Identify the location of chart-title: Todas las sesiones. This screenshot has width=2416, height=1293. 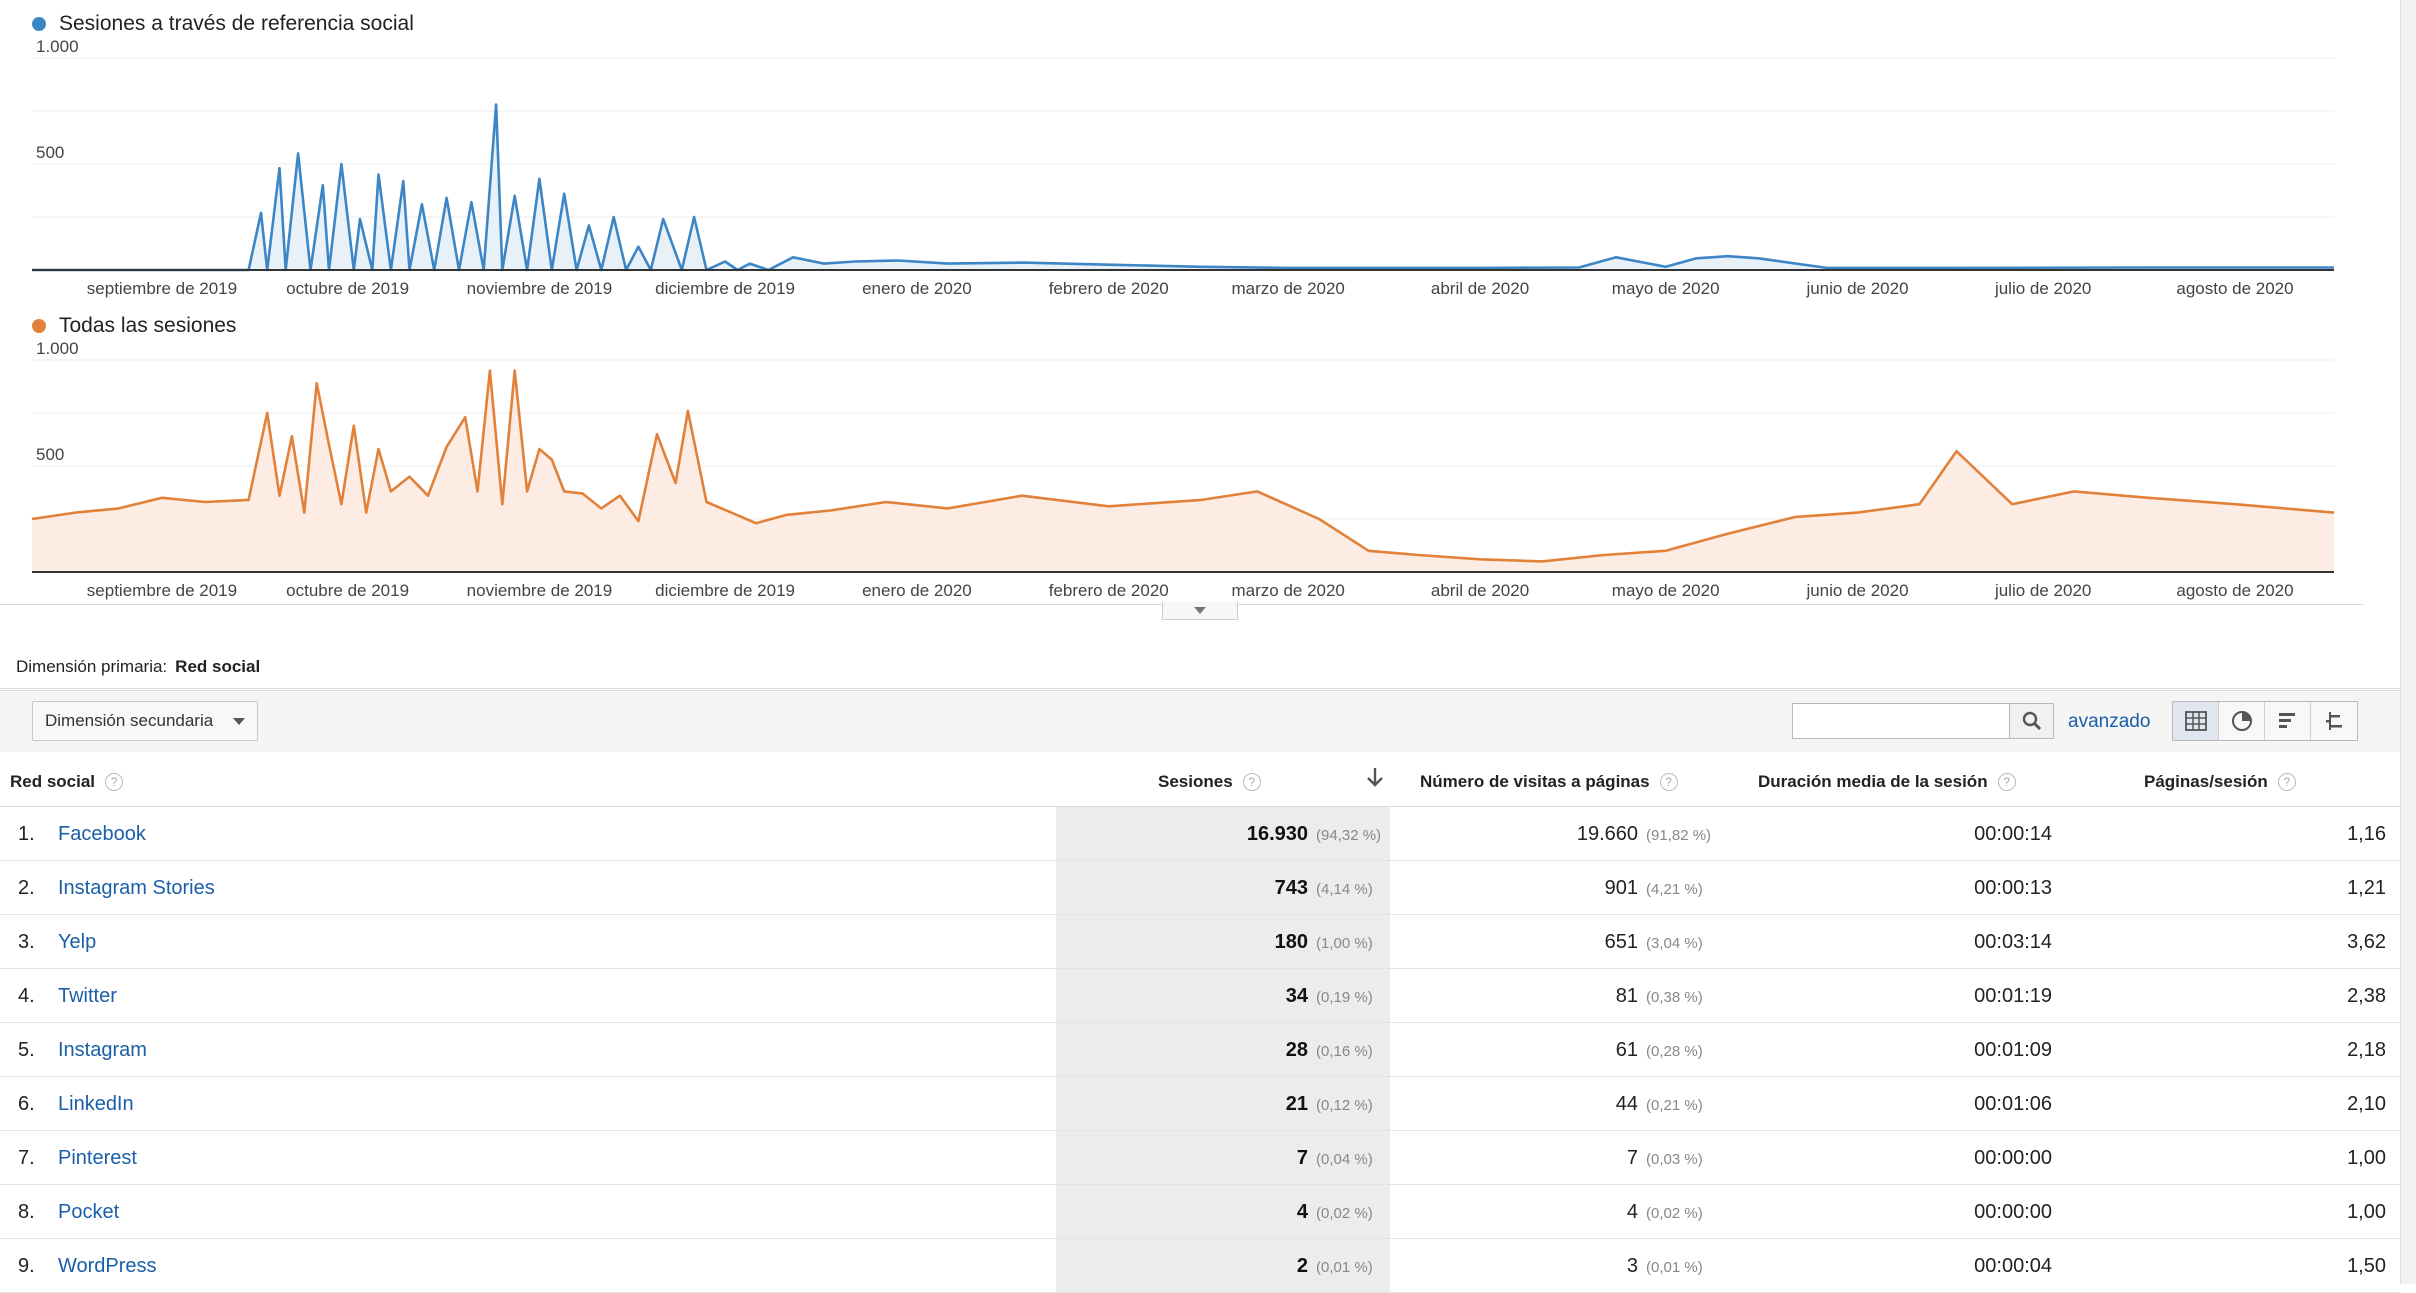
(148, 325).